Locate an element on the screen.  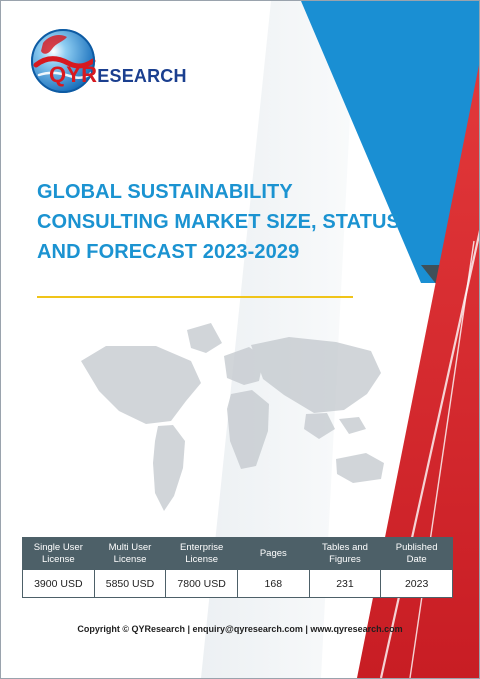
published-date-header: Published Date is located at coordinates (416, 553).